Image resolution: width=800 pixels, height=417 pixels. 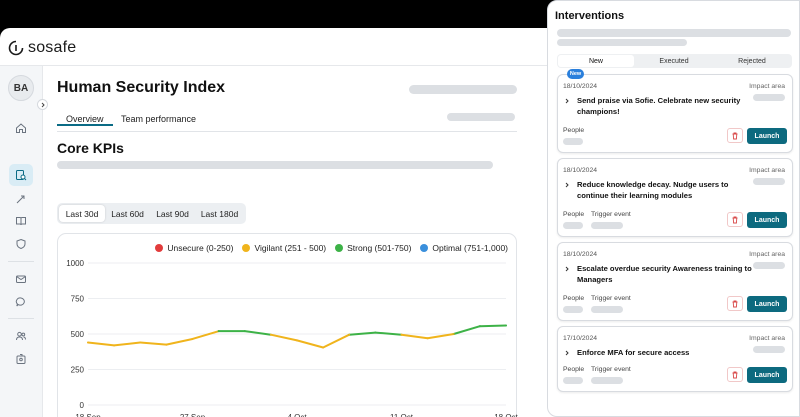 I want to click on header-placeholder, so click(x=463, y=89).